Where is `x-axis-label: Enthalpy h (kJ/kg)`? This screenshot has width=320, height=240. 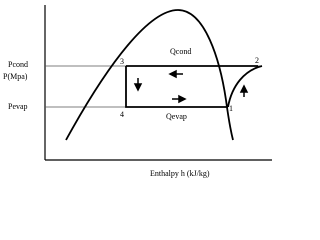
x-axis-label: Enthalpy h (kJ/kg) is located at coordinates (180, 173).